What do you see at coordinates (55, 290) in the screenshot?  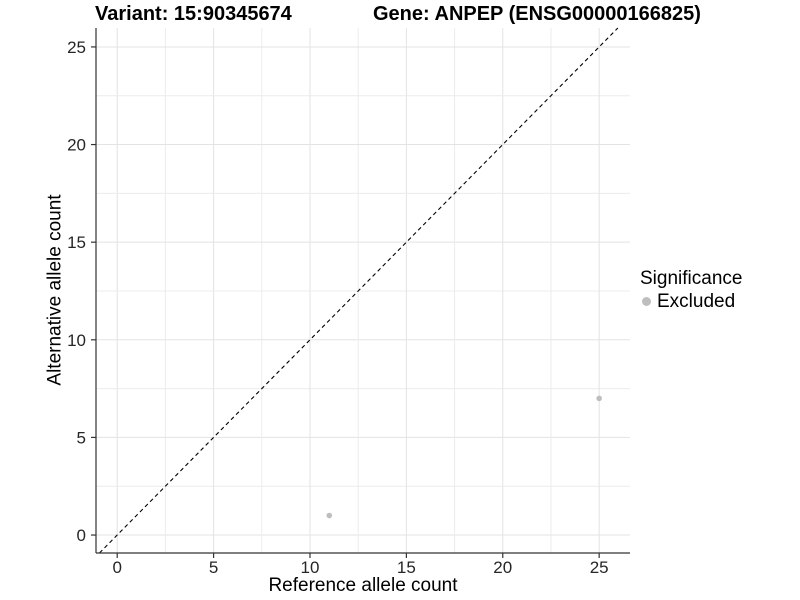 I see `y-axis-title: Alternative allele count` at bounding box center [55, 290].